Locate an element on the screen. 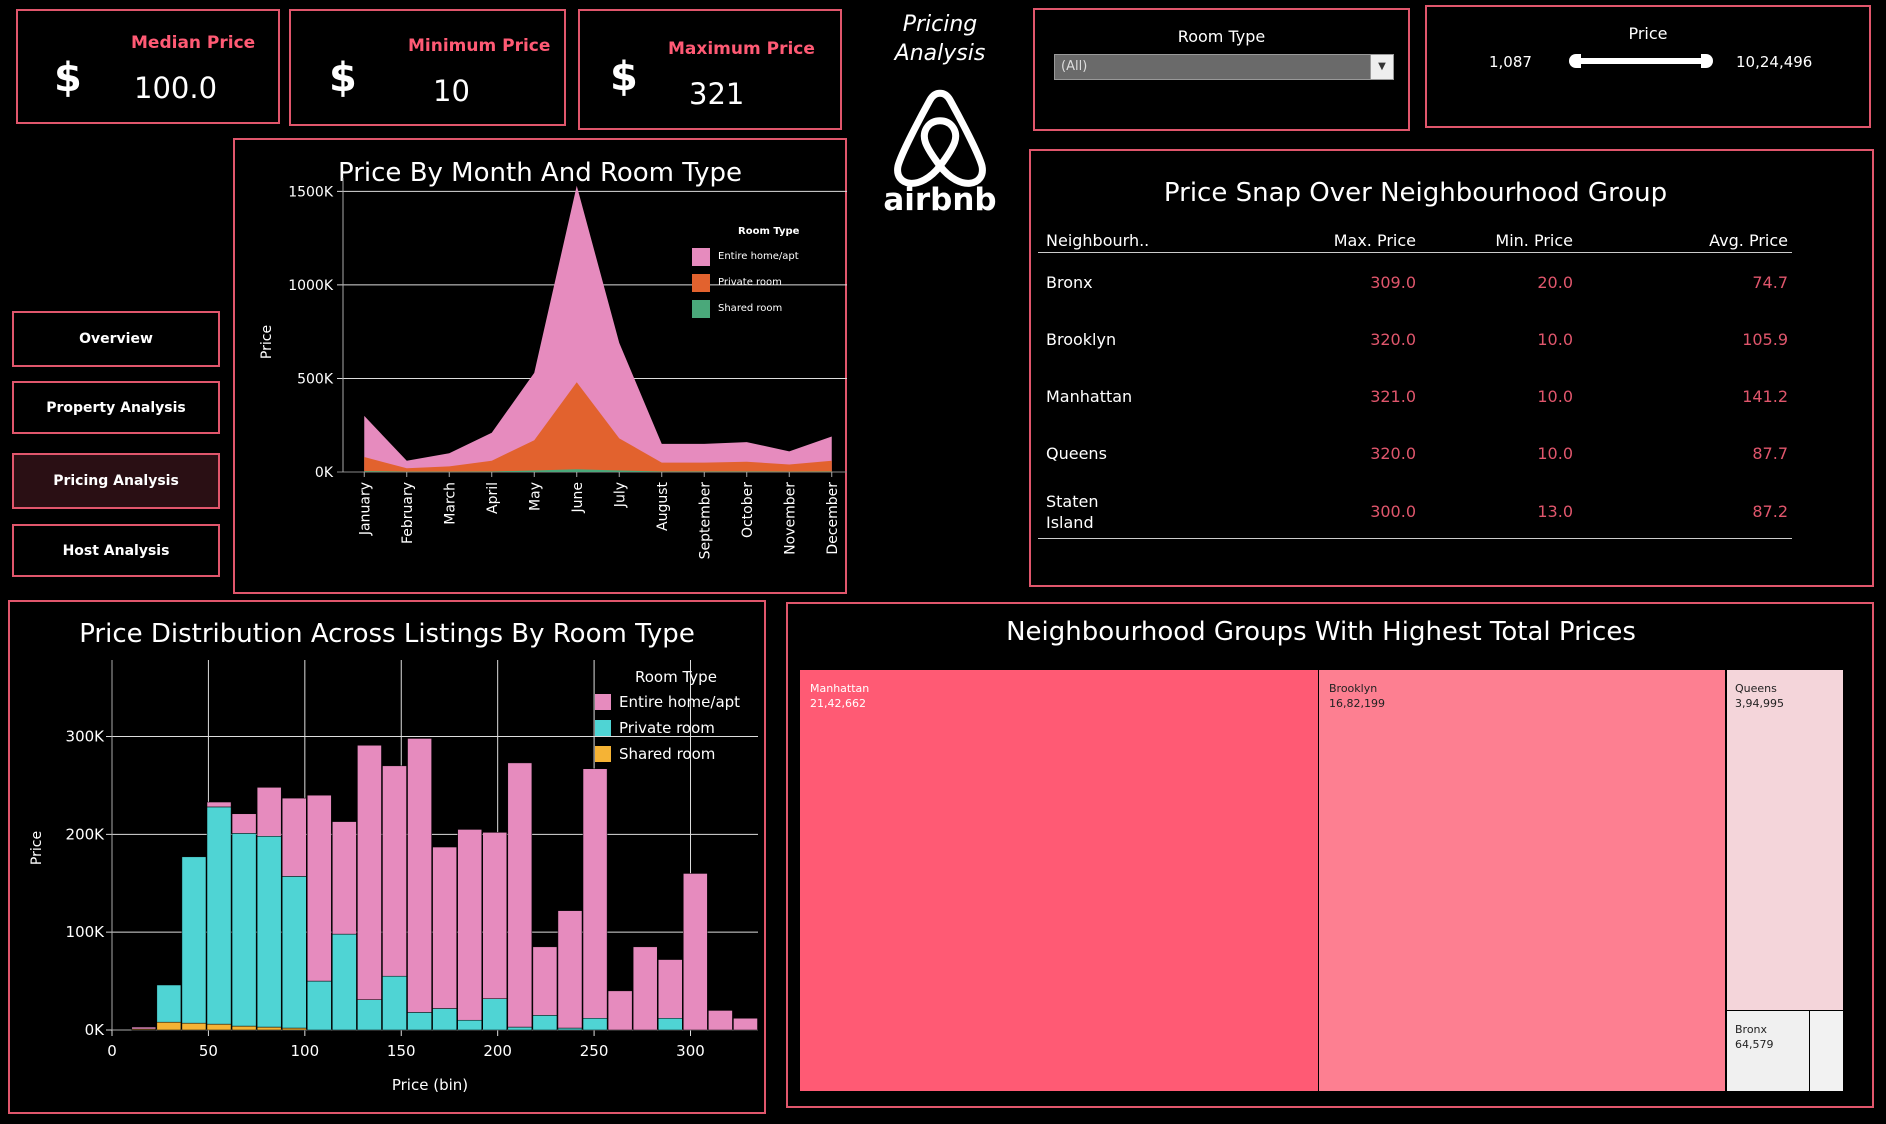  chevron-down-icon: ▼ is located at coordinates (1381, 67).